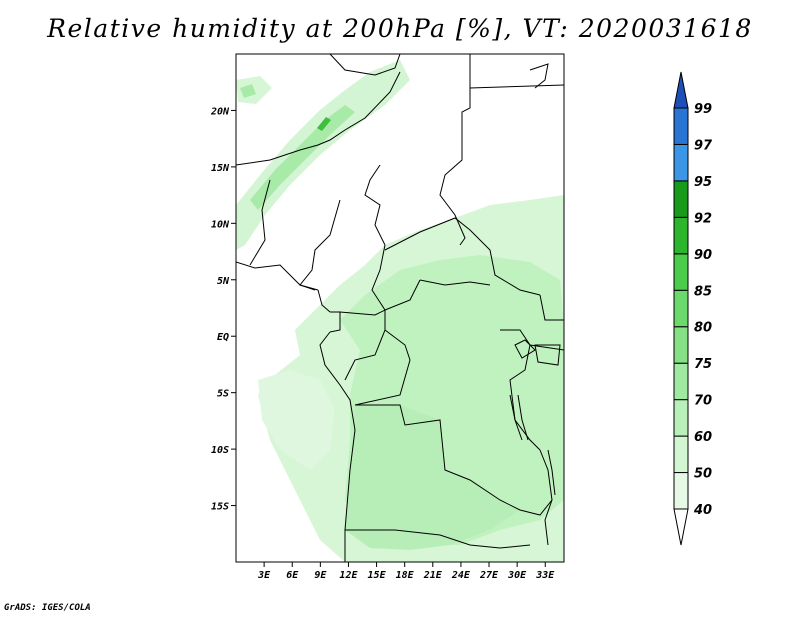  I want to click on colorbar-label: 70, so click(703, 401).